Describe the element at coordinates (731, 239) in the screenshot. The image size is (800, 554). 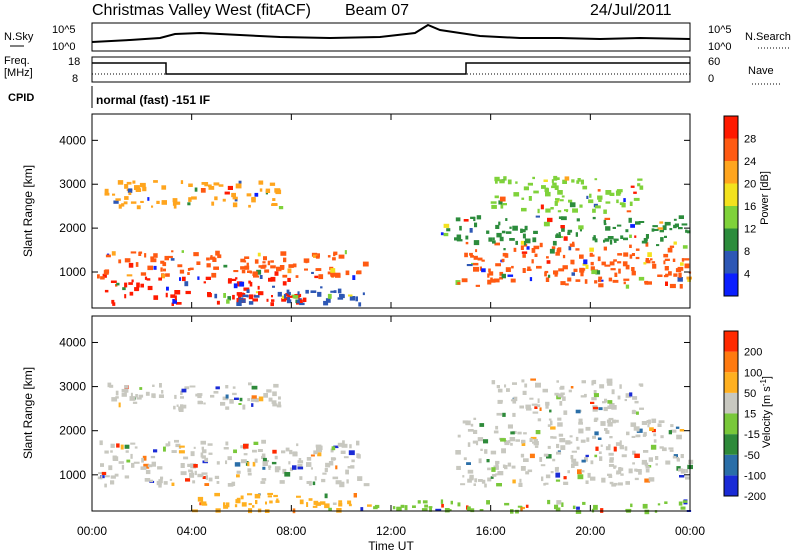
I see `colorbar-swatch` at that location.